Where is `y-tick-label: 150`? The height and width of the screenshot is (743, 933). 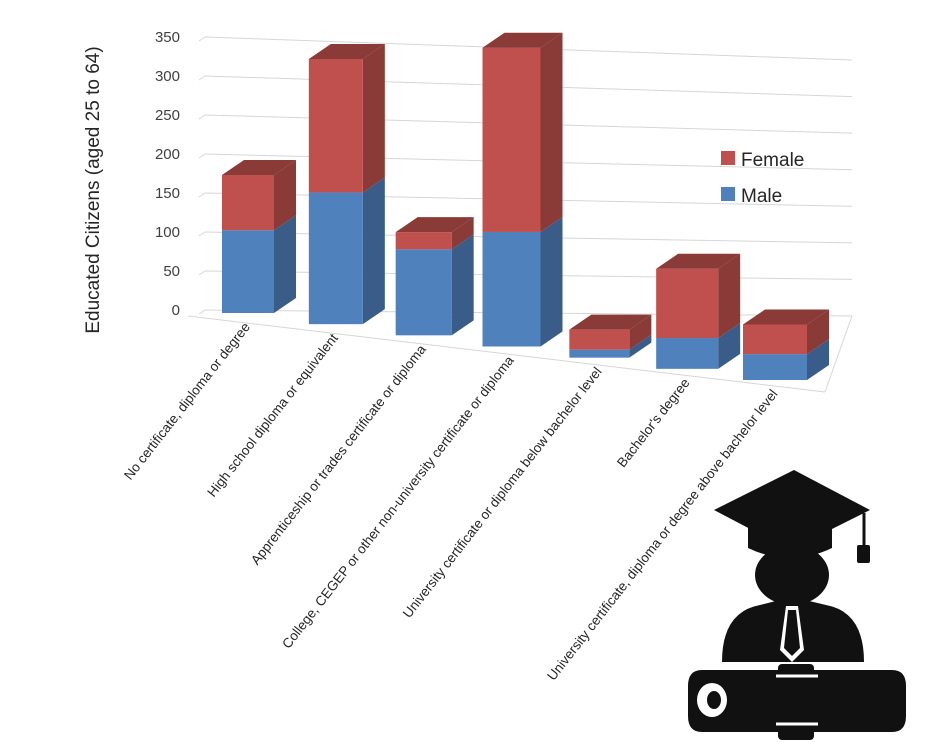 y-tick-label: 150 is located at coordinates (167, 193).